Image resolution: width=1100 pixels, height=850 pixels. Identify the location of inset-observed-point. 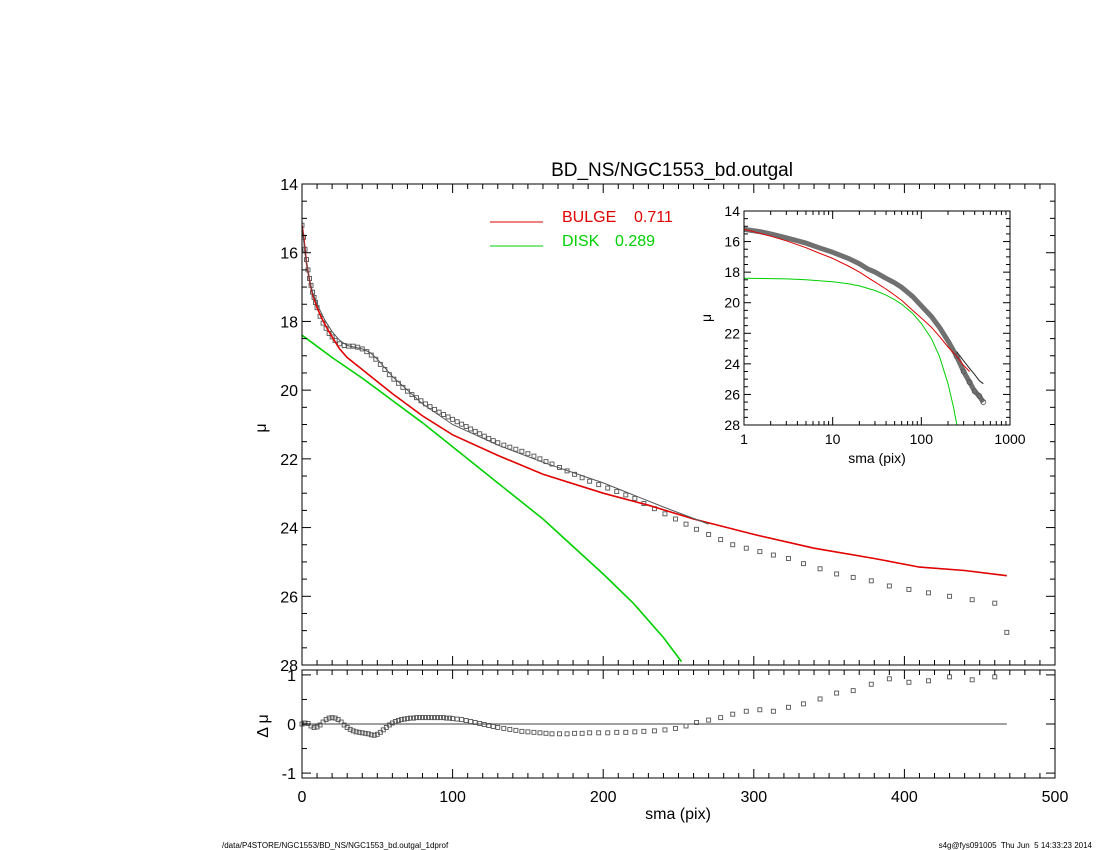
(983, 402).